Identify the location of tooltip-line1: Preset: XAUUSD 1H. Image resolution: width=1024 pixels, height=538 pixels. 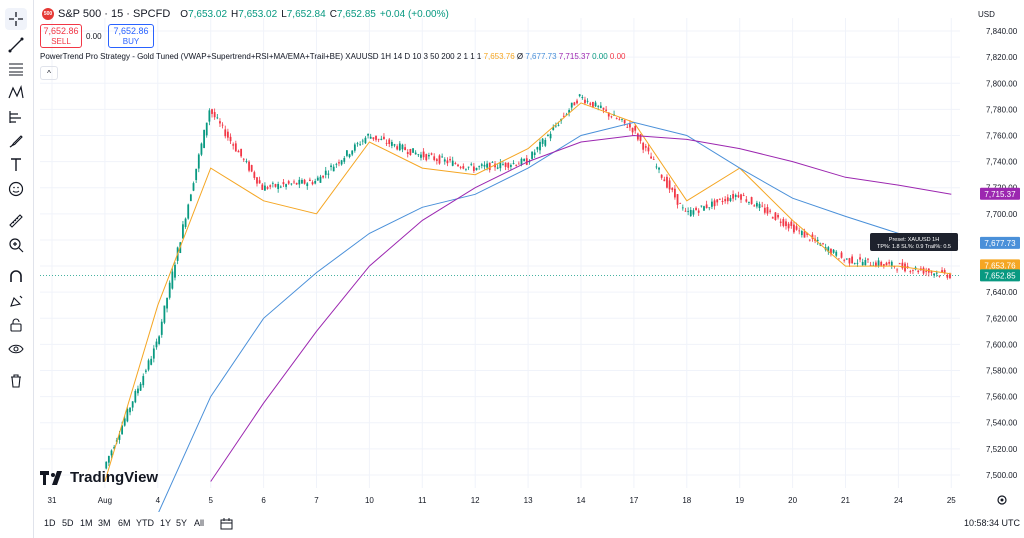
(914, 240).